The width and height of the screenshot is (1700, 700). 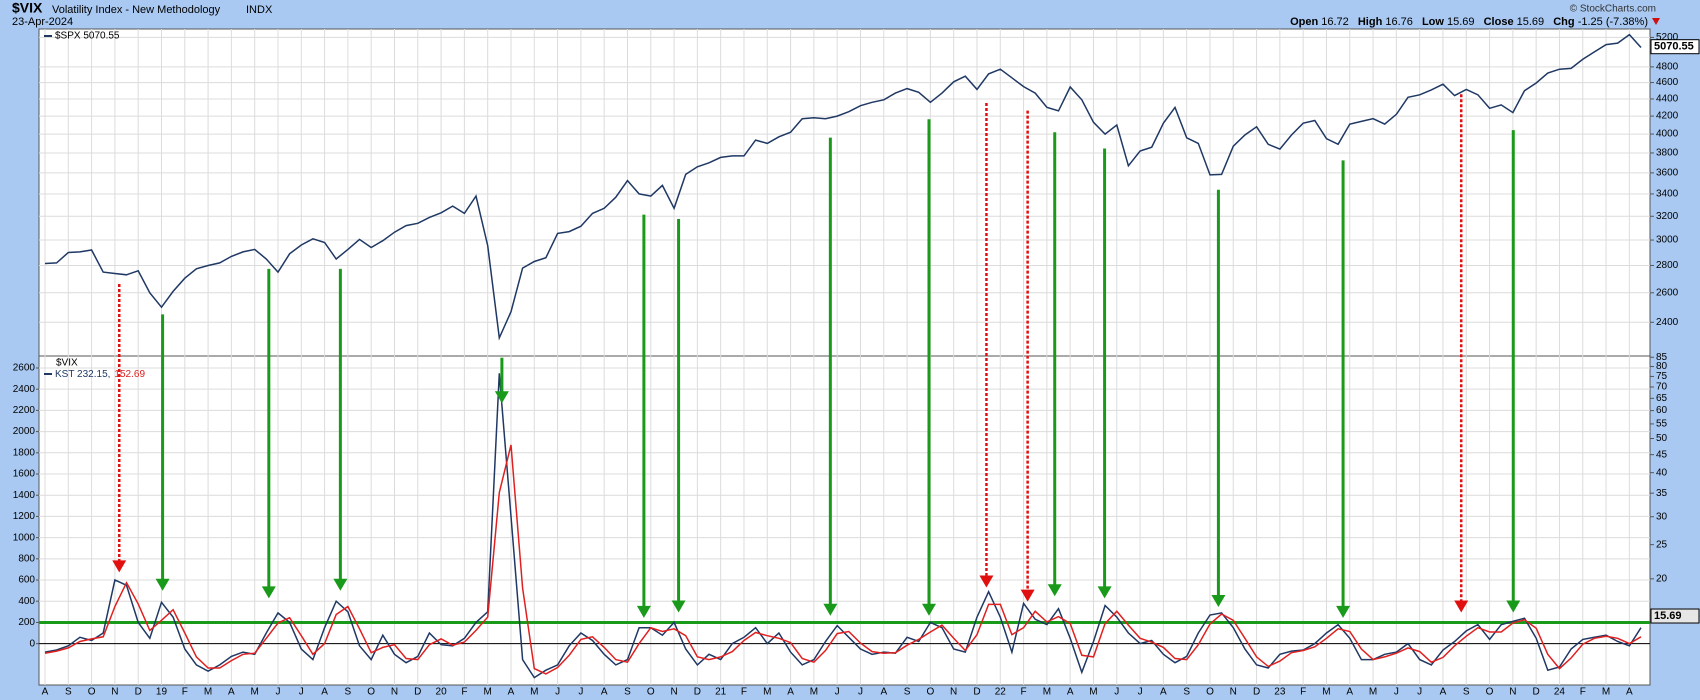 What do you see at coordinates (1667, 173) in the screenshot?
I see `y-tick-label: 3600` at bounding box center [1667, 173].